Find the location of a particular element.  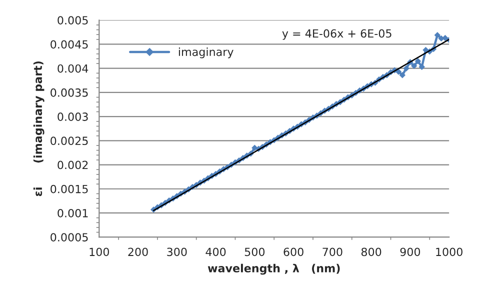

x-tick-label: 300 is located at coordinates (177, 252).